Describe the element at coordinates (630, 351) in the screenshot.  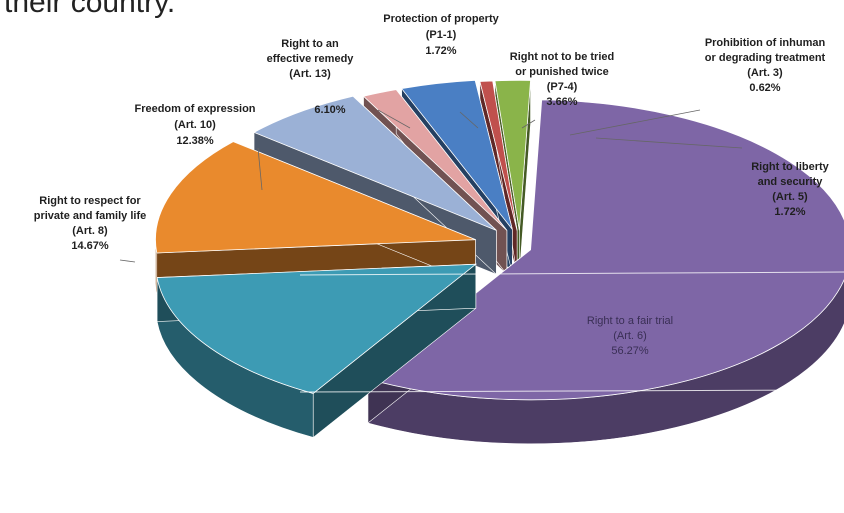
I see `label-line: 56.27%` at that location.